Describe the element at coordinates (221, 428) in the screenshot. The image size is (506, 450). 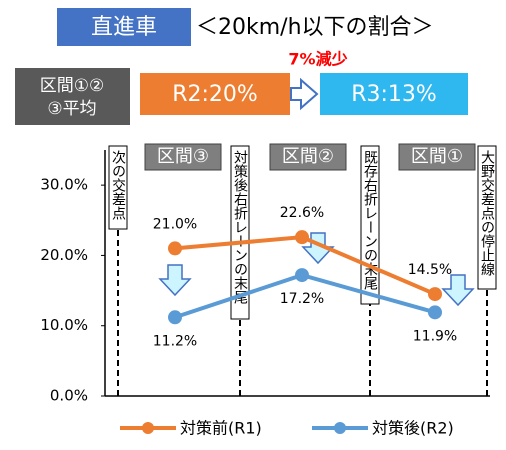
I see `legend-label: 対策前(R1)` at that location.